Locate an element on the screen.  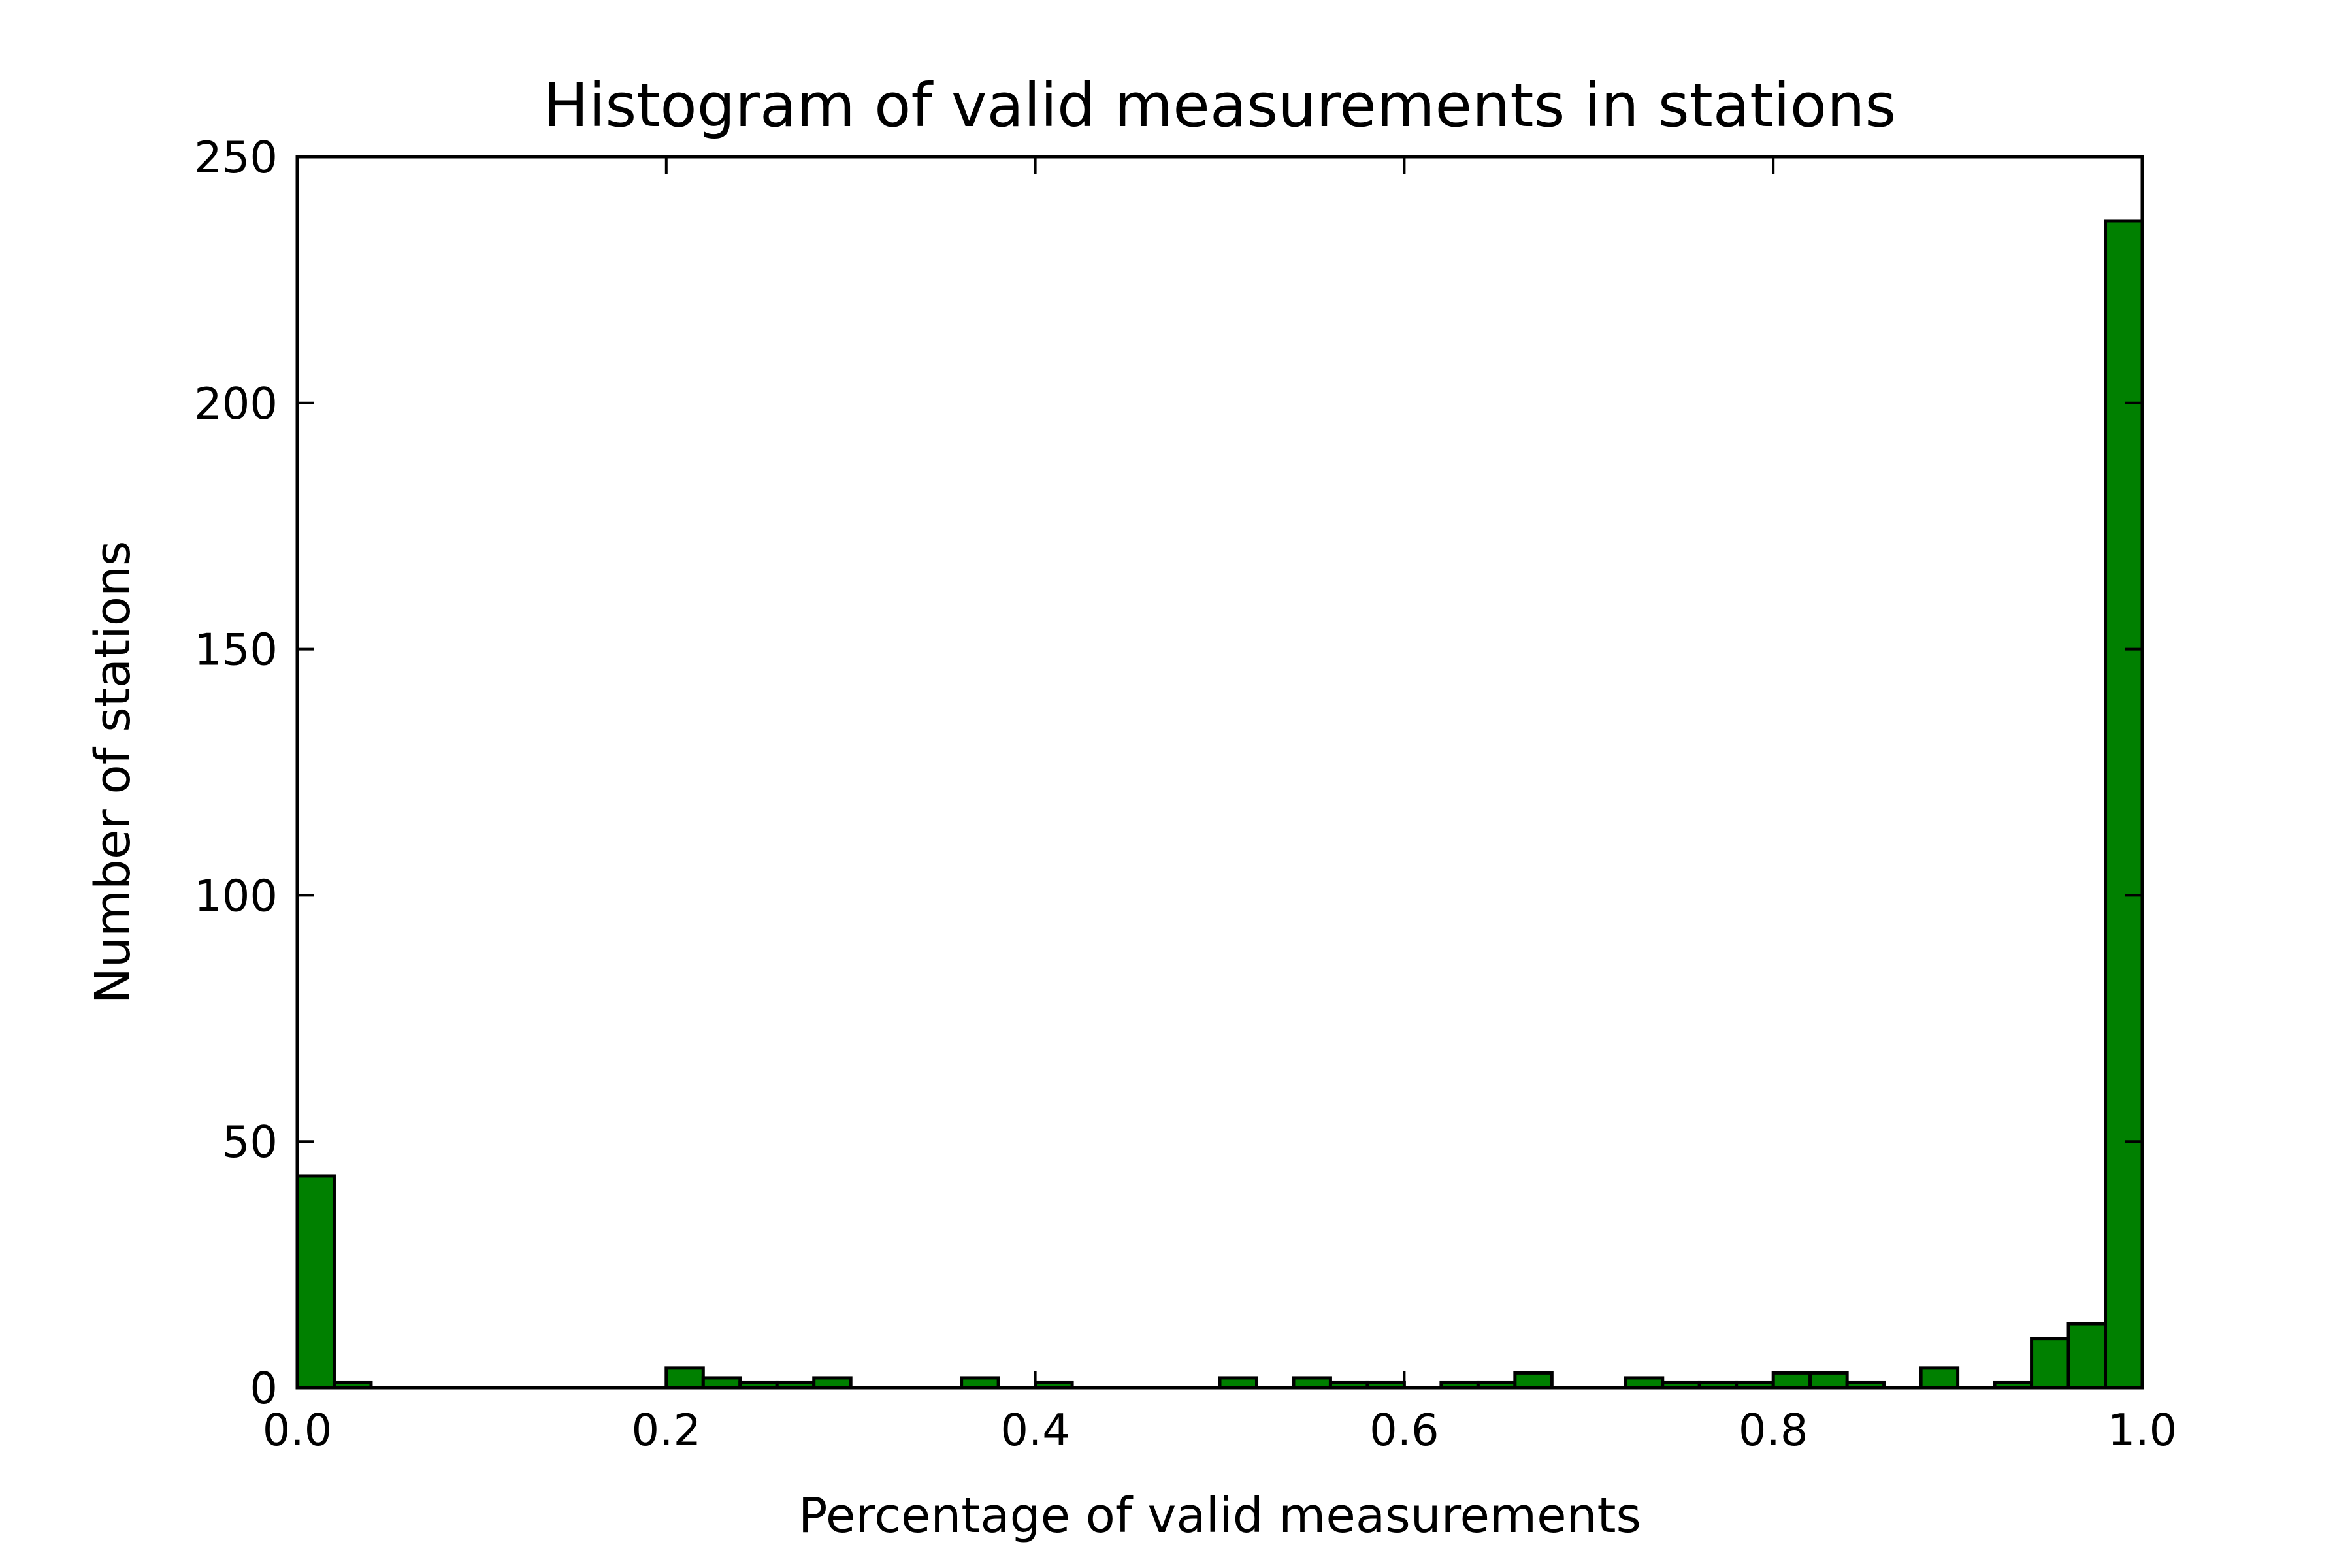
y-tick-label: 200 is located at coordinates (236, 403).